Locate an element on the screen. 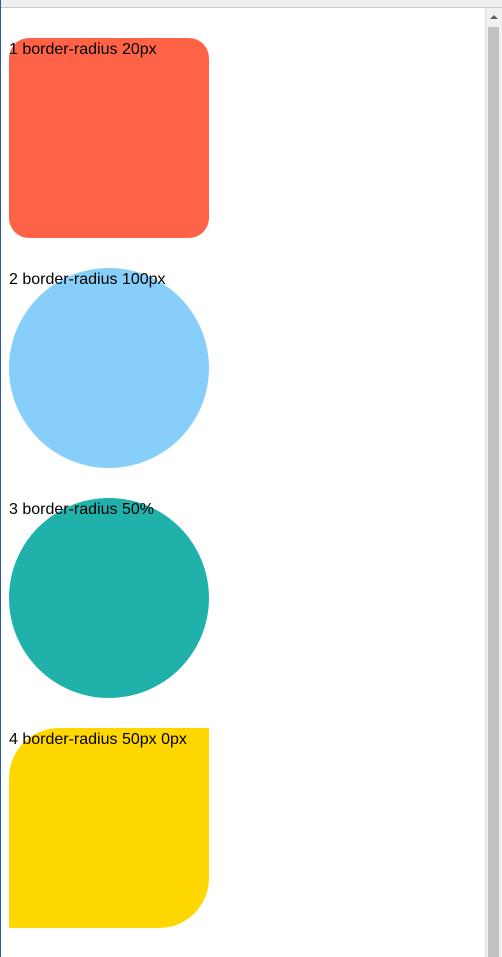 Image resolution: width=502 pixels, height=957 pixels. box-label: 2 border-radius 100px is located at coordinates (87, 279).